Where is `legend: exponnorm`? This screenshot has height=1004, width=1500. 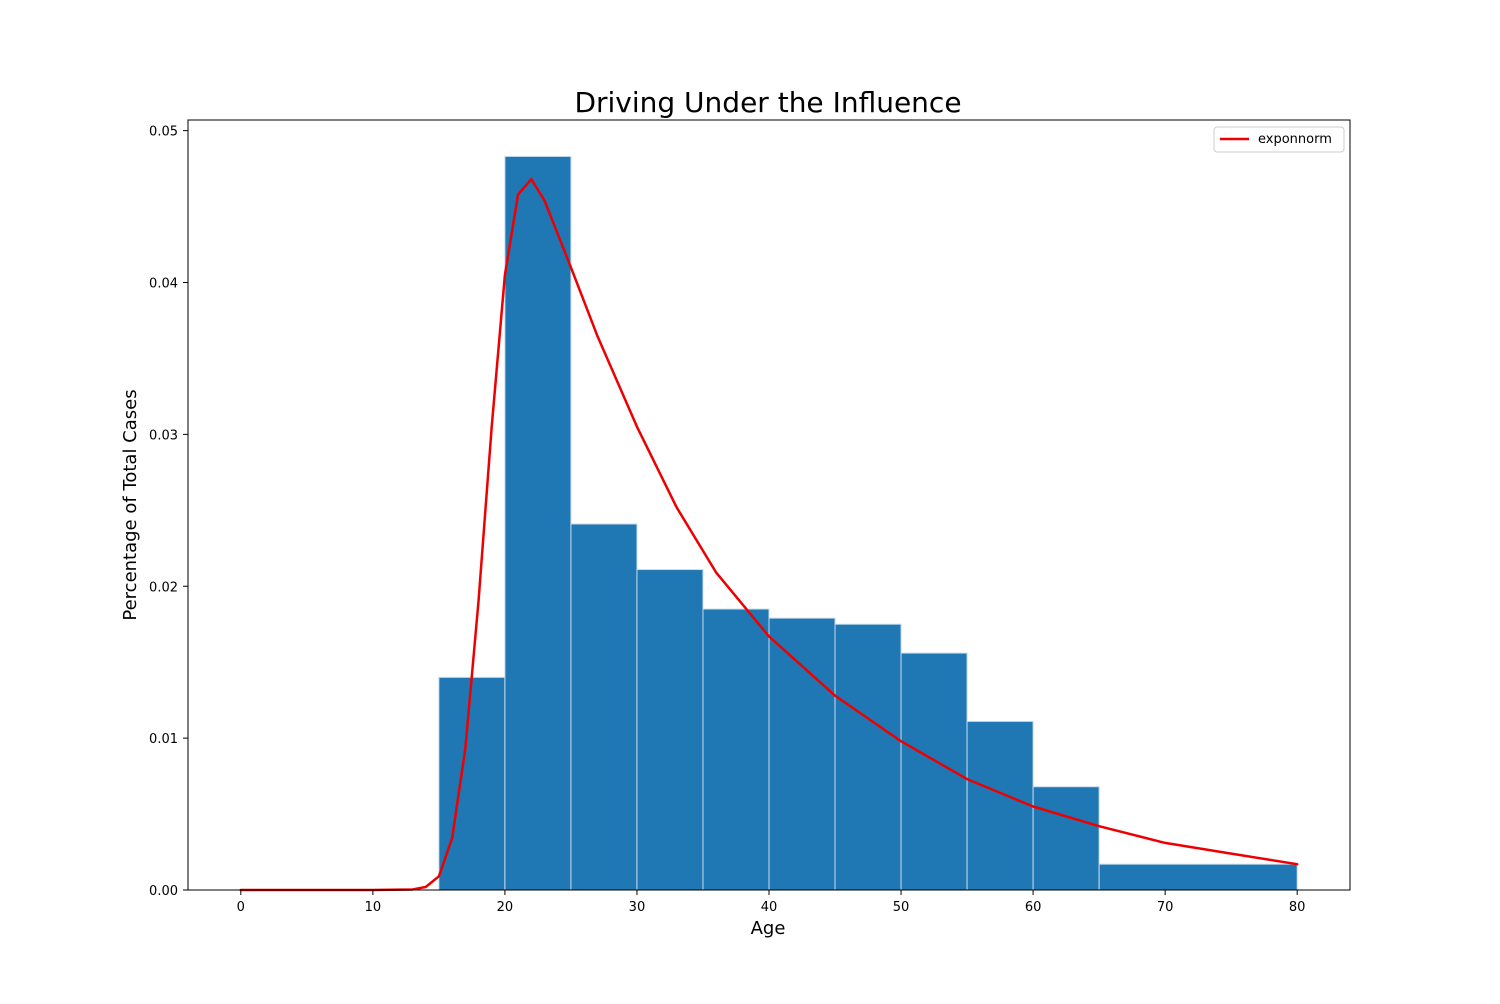 legend: exponnorm is located at coordinates (1279, 139).